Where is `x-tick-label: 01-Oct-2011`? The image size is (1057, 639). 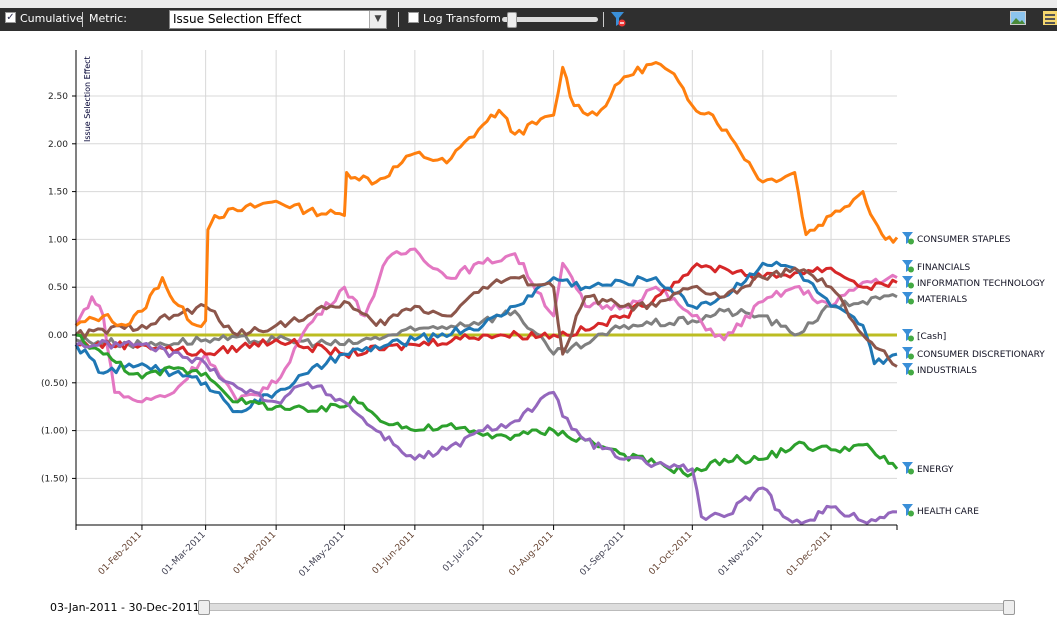 x-tick-label: 01-Oct-2011 is located at coordinates (670, 553).